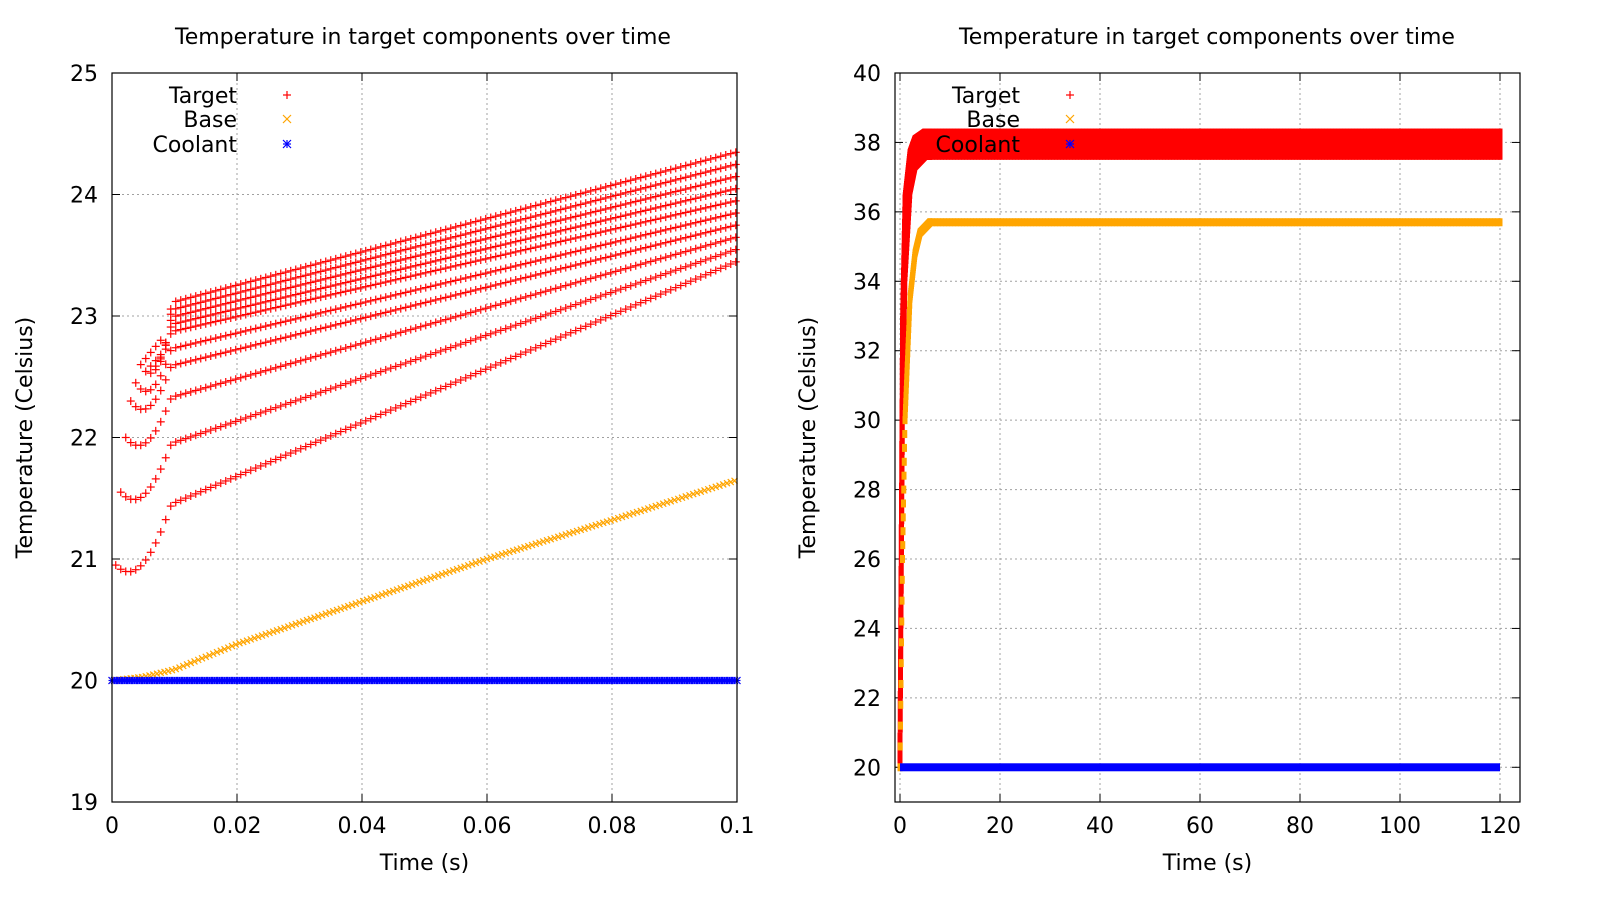 This screenshot has height=904, width=1600. I want to click on y-tick-label: 38, so click(867, 143).